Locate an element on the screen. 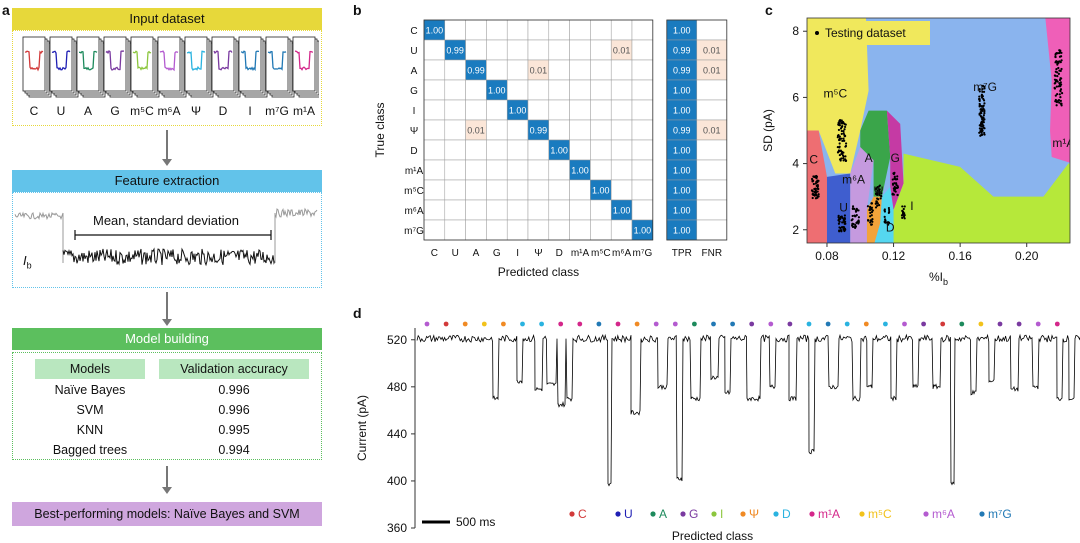 The width and height of the screenshot is (1080, 543). fnr-value: 0.01 is located at coordinates (712, 51).